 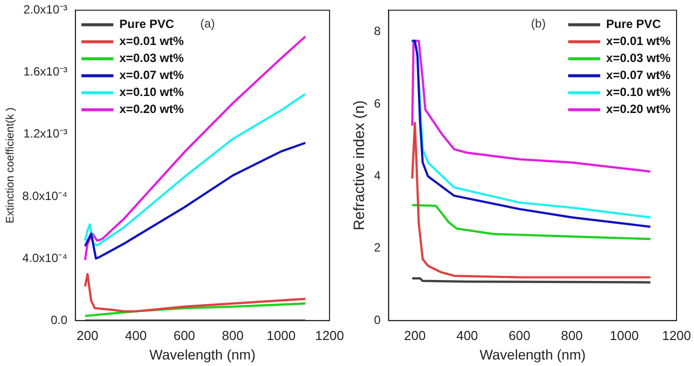 What do you see at coordinates (59, 319) in the screenshot?
I see `y-tick-label: 0.0` at bounding box center [59, 319].